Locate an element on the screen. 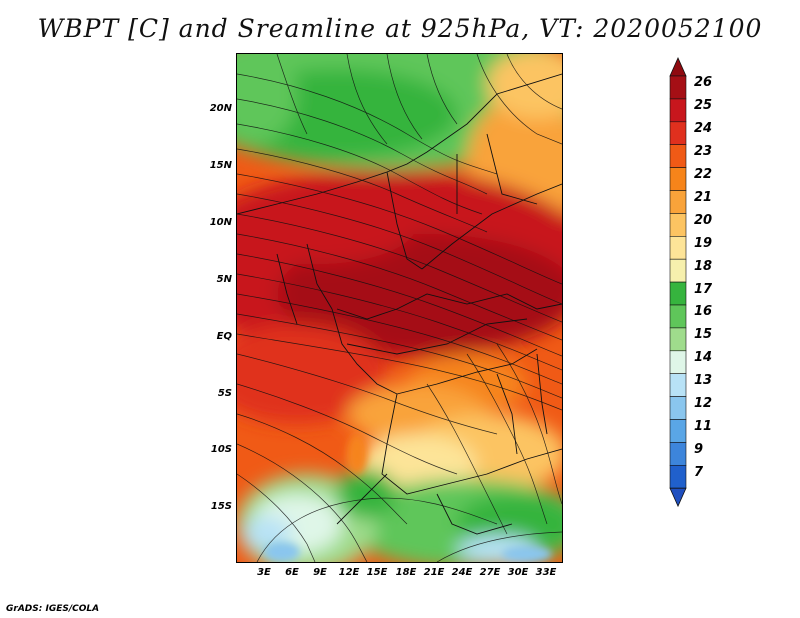 Image resolution: width=800 pixels, height=618 pixels. colorbar-top-arrow is located at coordinates (678, 67).